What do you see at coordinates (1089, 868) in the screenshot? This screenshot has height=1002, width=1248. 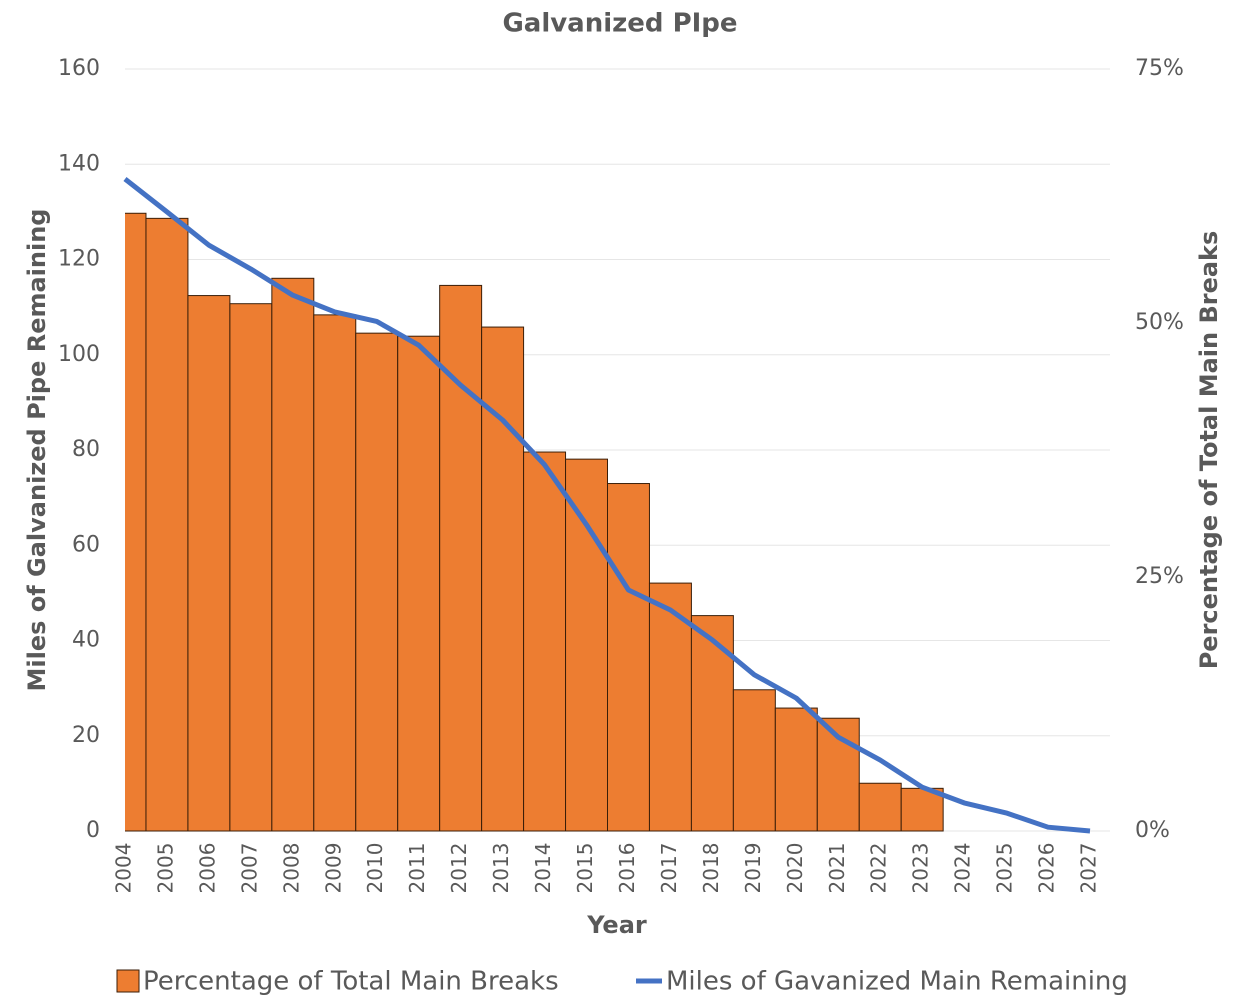 I see `x-tick-label: 2027` at bounding box center [1089, 868].